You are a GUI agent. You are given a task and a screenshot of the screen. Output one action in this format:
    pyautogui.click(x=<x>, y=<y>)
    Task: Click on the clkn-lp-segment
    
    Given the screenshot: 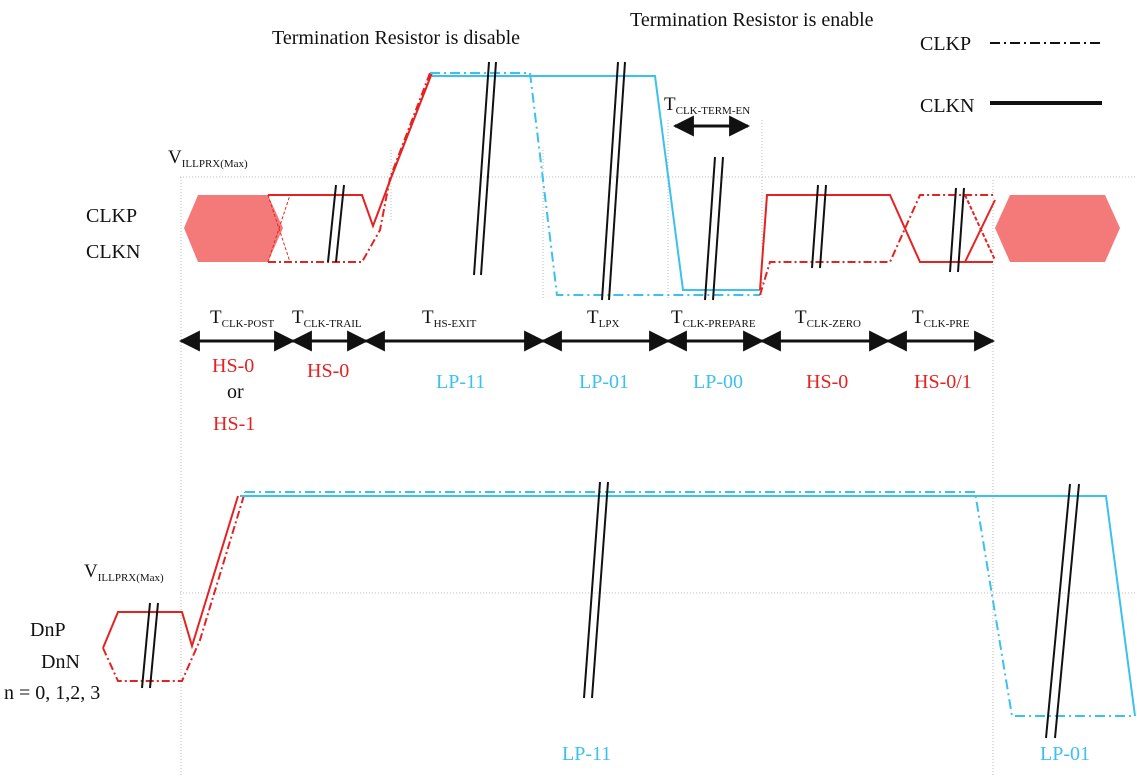 What is the action you would take?
    pyautogui.click(x=596, y=183)
    